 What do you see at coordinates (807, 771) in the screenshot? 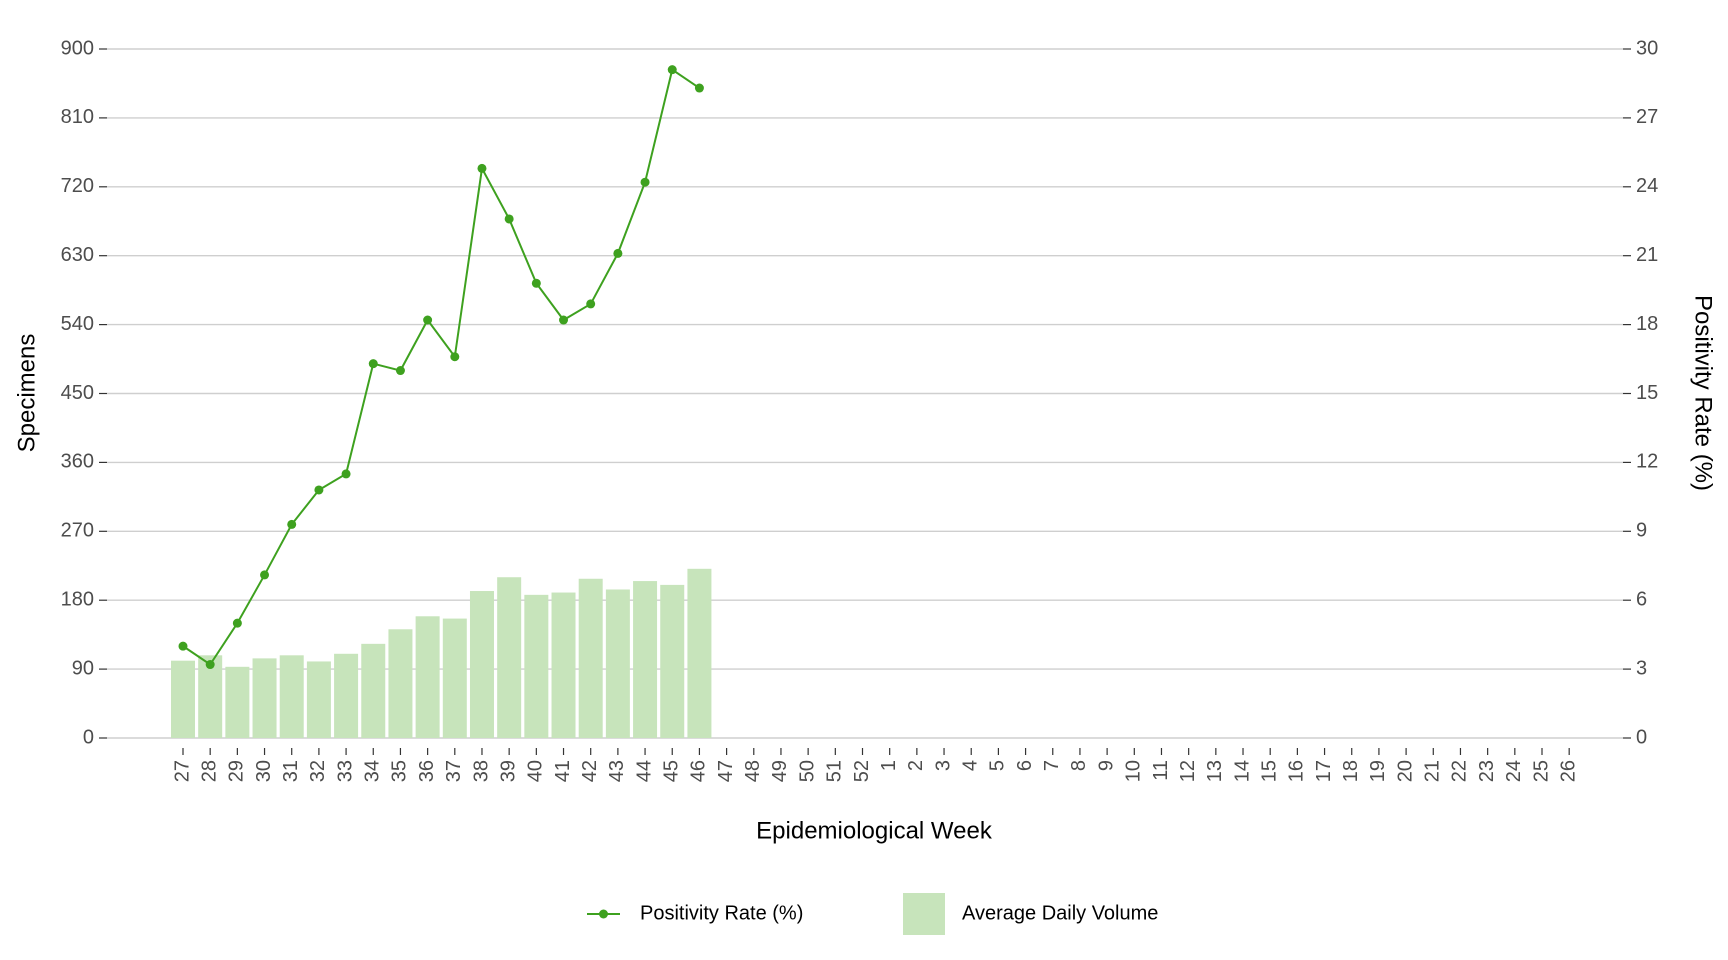
I see `x-tick-label: 50` at bounding box center [807, 771].